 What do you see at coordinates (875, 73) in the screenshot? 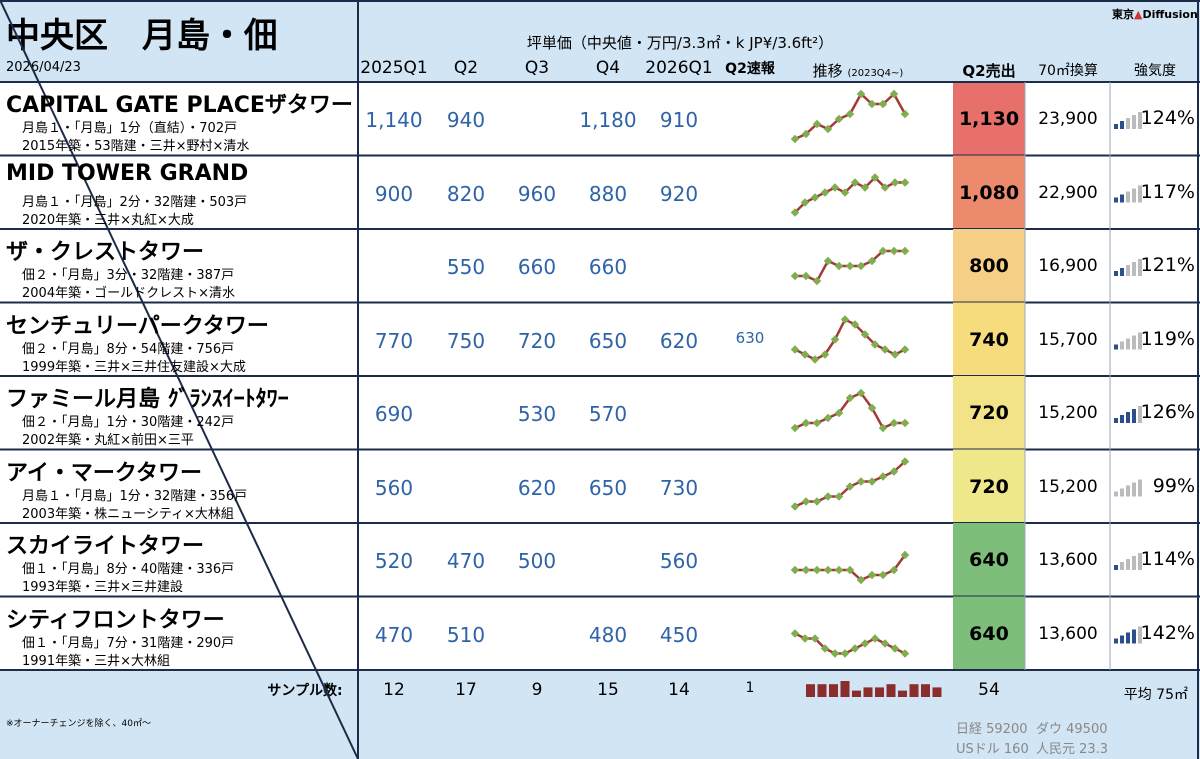
I see `trend-note: (2023Q4~)` at bounding box center [875, 73].